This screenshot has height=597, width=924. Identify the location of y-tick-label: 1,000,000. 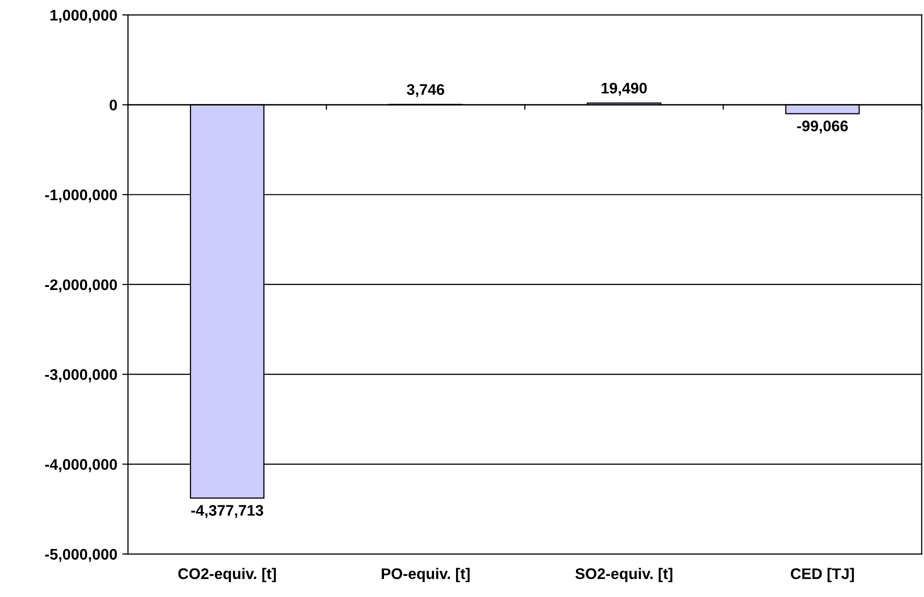
(83, 16).